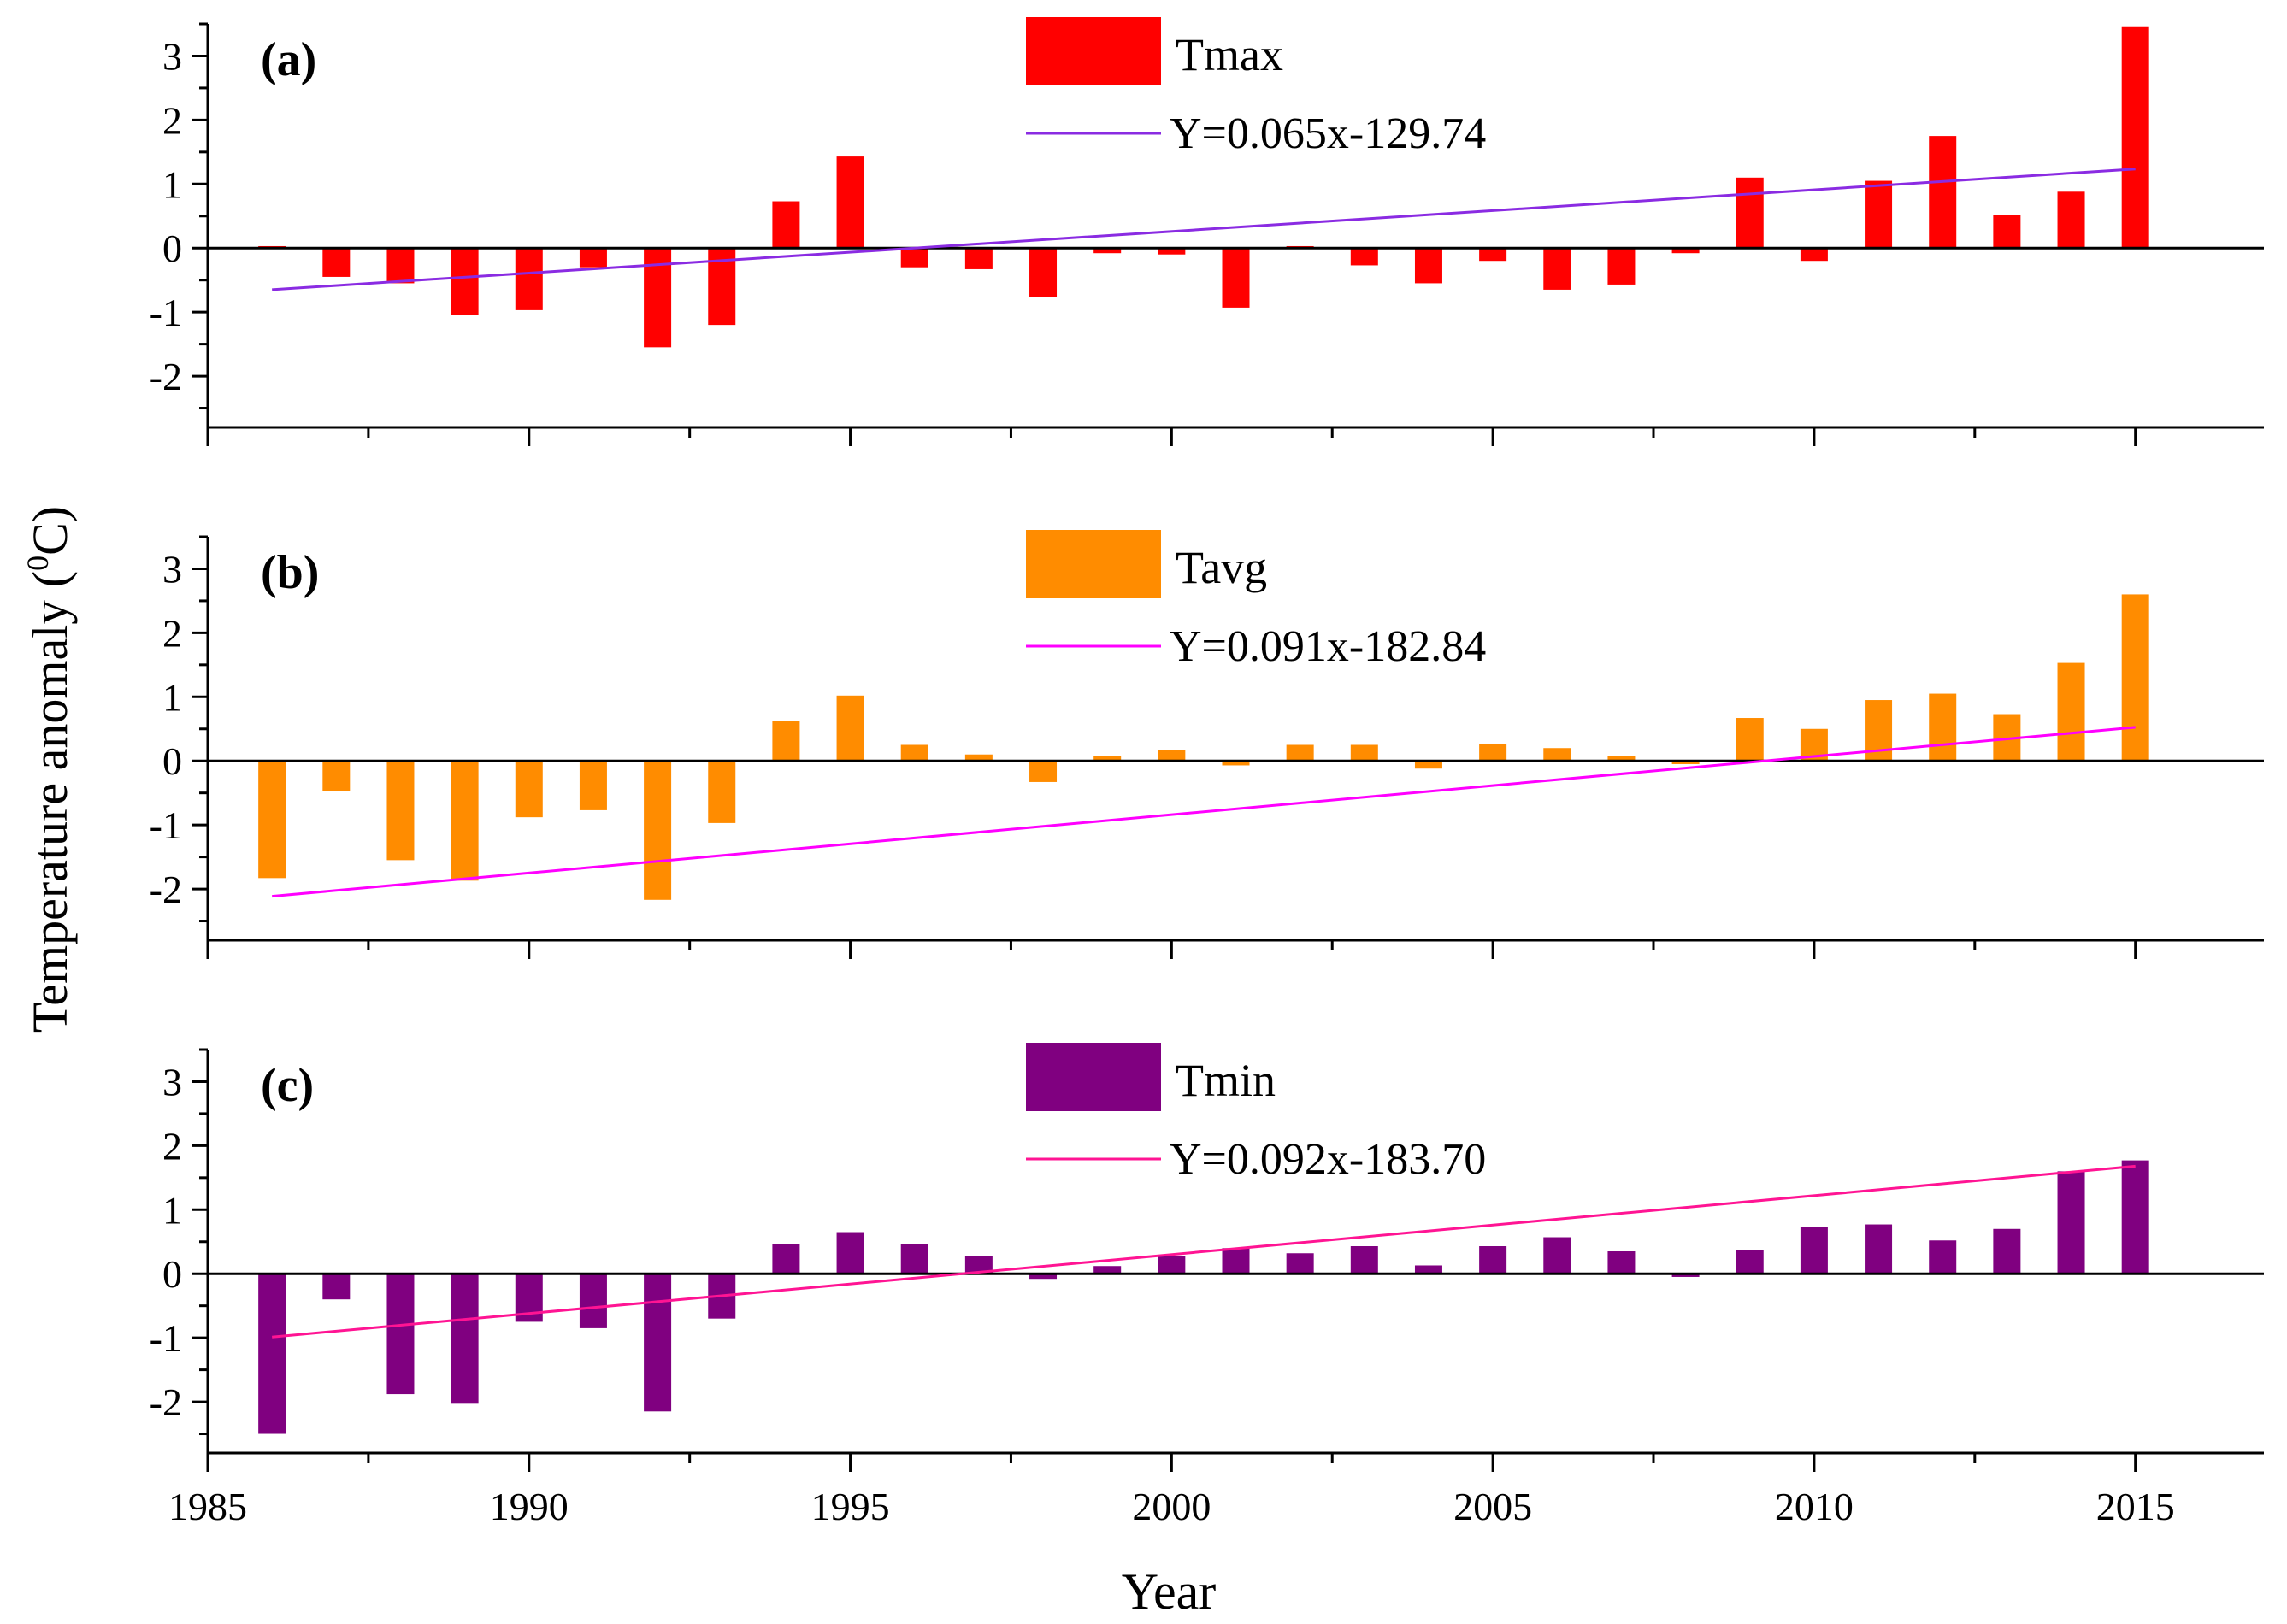  What do you see at coordinates (1226, 1080) in the screenshot?
I see `legend-label: Tmin` at bounding box center [1226, 1080].